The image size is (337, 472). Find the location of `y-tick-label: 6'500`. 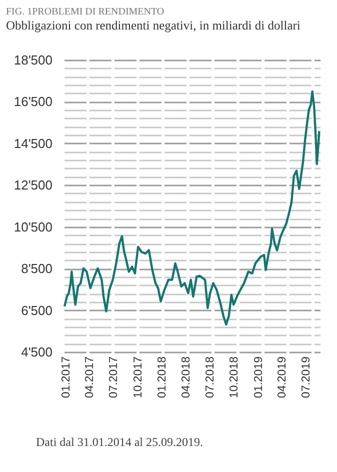

y-tick-label: 6'500 is located at coordinates (36, 310).